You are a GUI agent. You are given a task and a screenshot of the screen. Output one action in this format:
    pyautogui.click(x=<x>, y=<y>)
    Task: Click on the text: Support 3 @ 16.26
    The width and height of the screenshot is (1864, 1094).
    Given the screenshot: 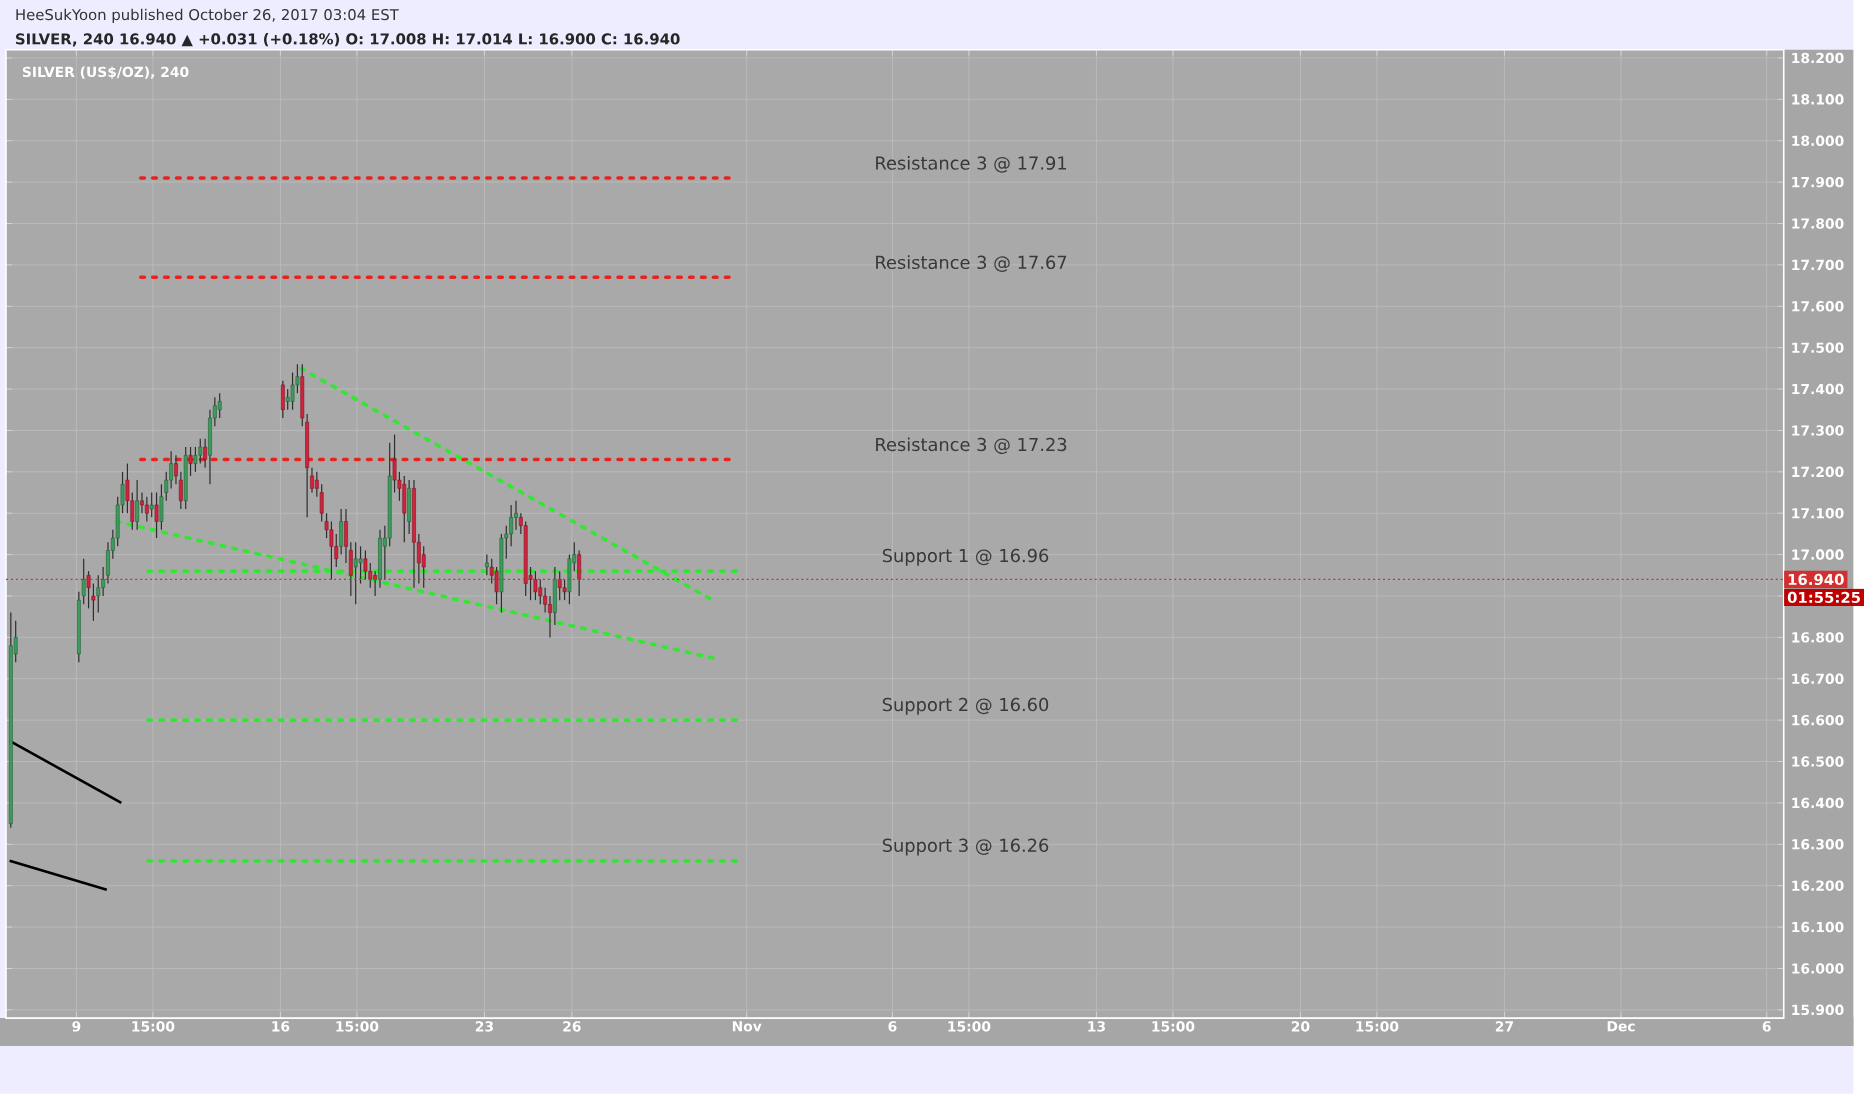 What is the action you would take?
    pyautogui.click(x=965, y=847)
    